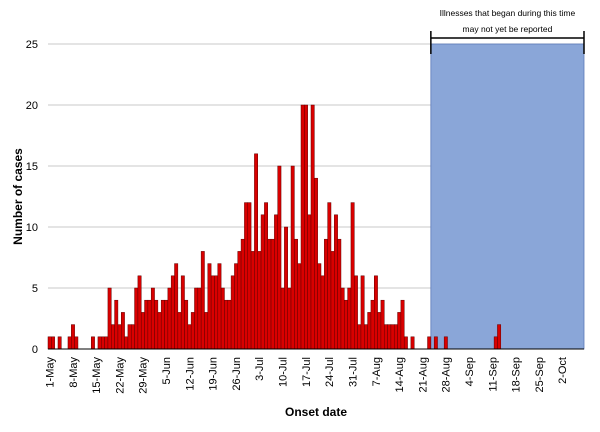  What do you see at coordinates (214, 374) in the screenshot?
I see `x-tick-label: 19-Jun` at bounding box center [214, 374].